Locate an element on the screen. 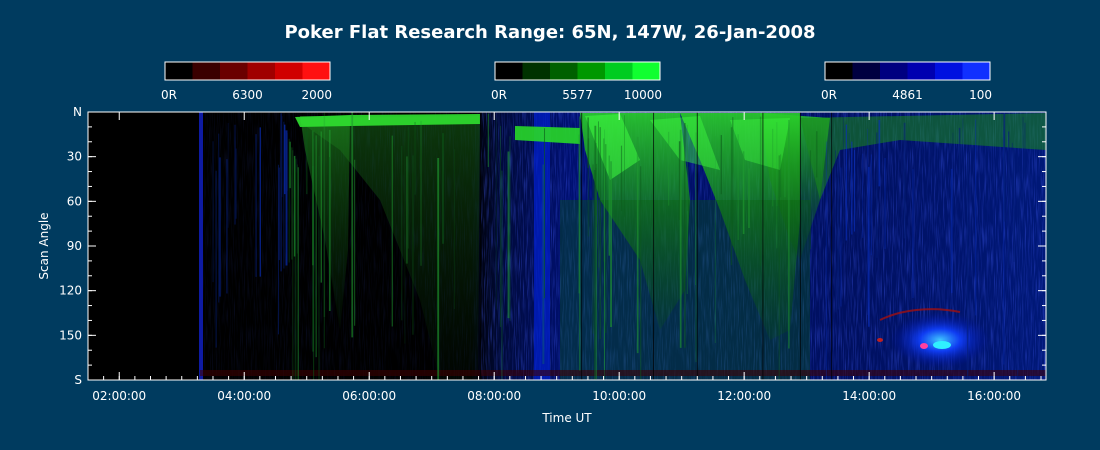  x-tick-label: 02:00:00 is located at coordinates (119, 396).